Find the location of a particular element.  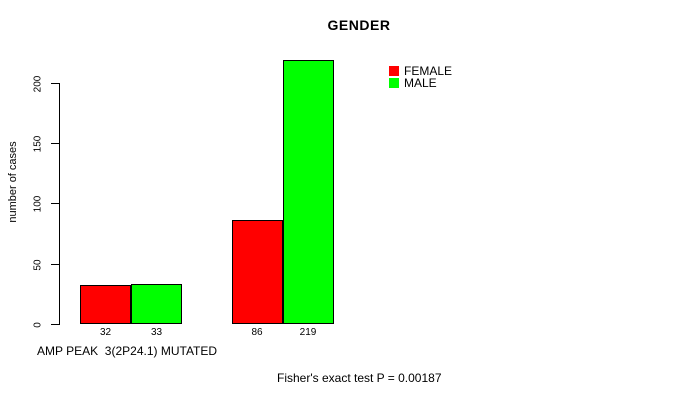

male-color-swatch is located at coordinates (394, 83).